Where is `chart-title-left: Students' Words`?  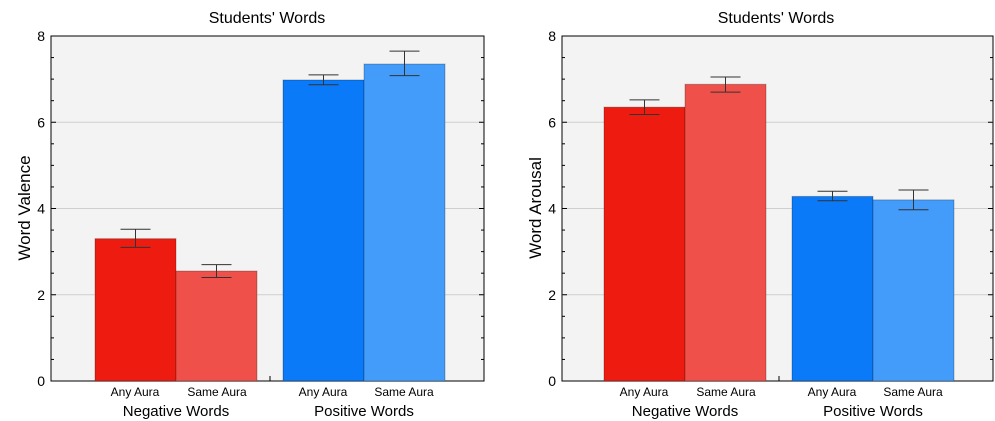 chart-title-left: Students' Words is located at coordinates (267, 18).